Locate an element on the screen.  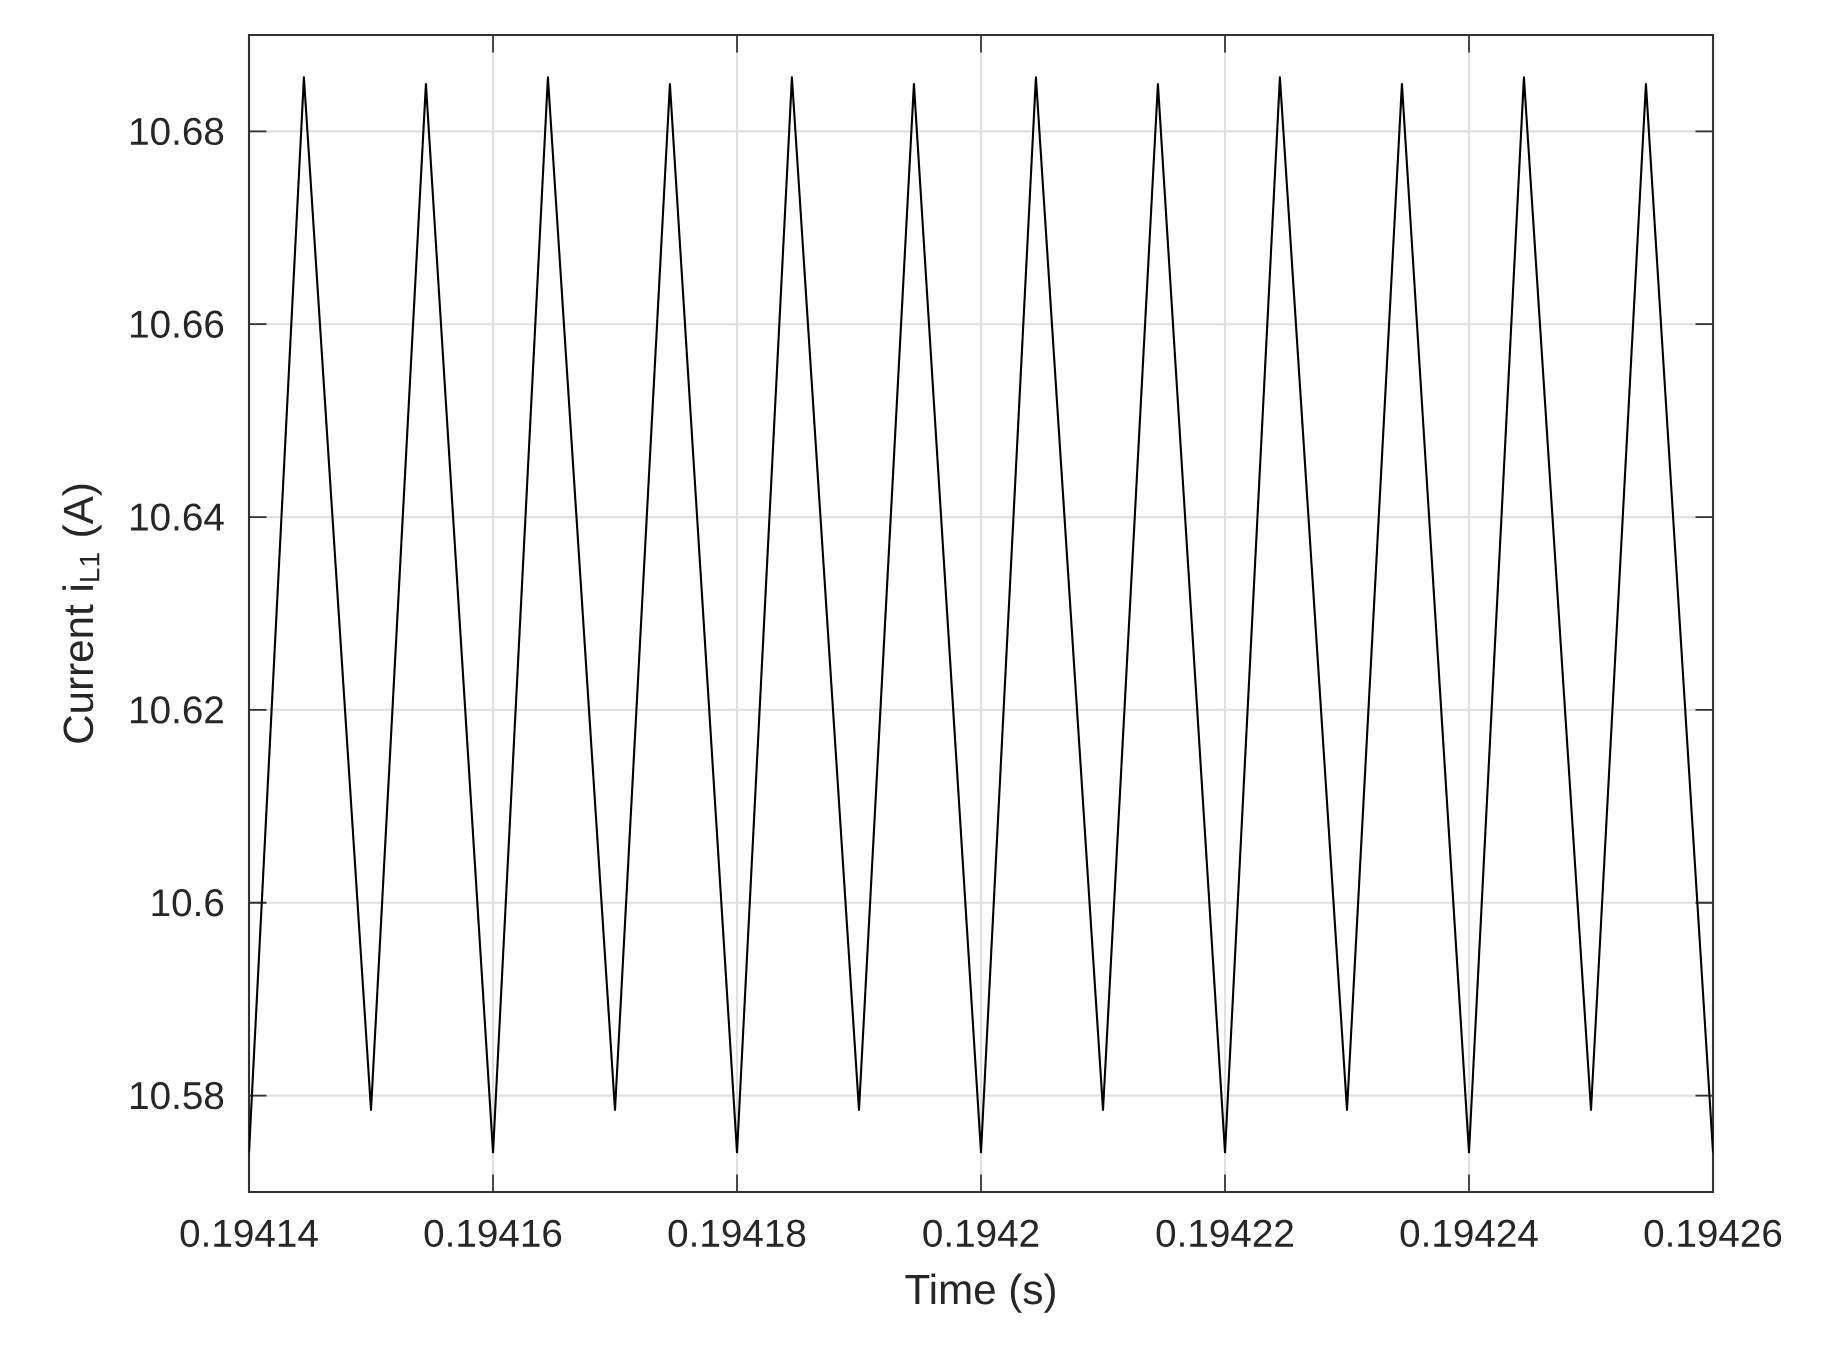
x-tick-label: 0.19426 is located at coordinates (1713, 1233).